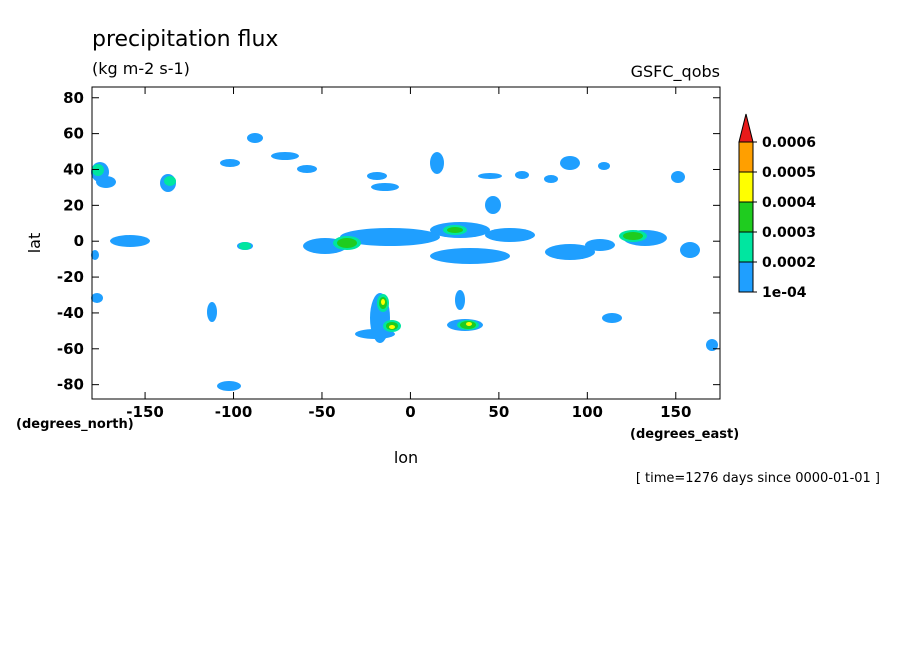 The height and width of the screenshot is (658, 904). What do you see at coordinates (79, 241) in the screenshot?
I see `y-tick-label: 0` at bounding box center [79, 241].